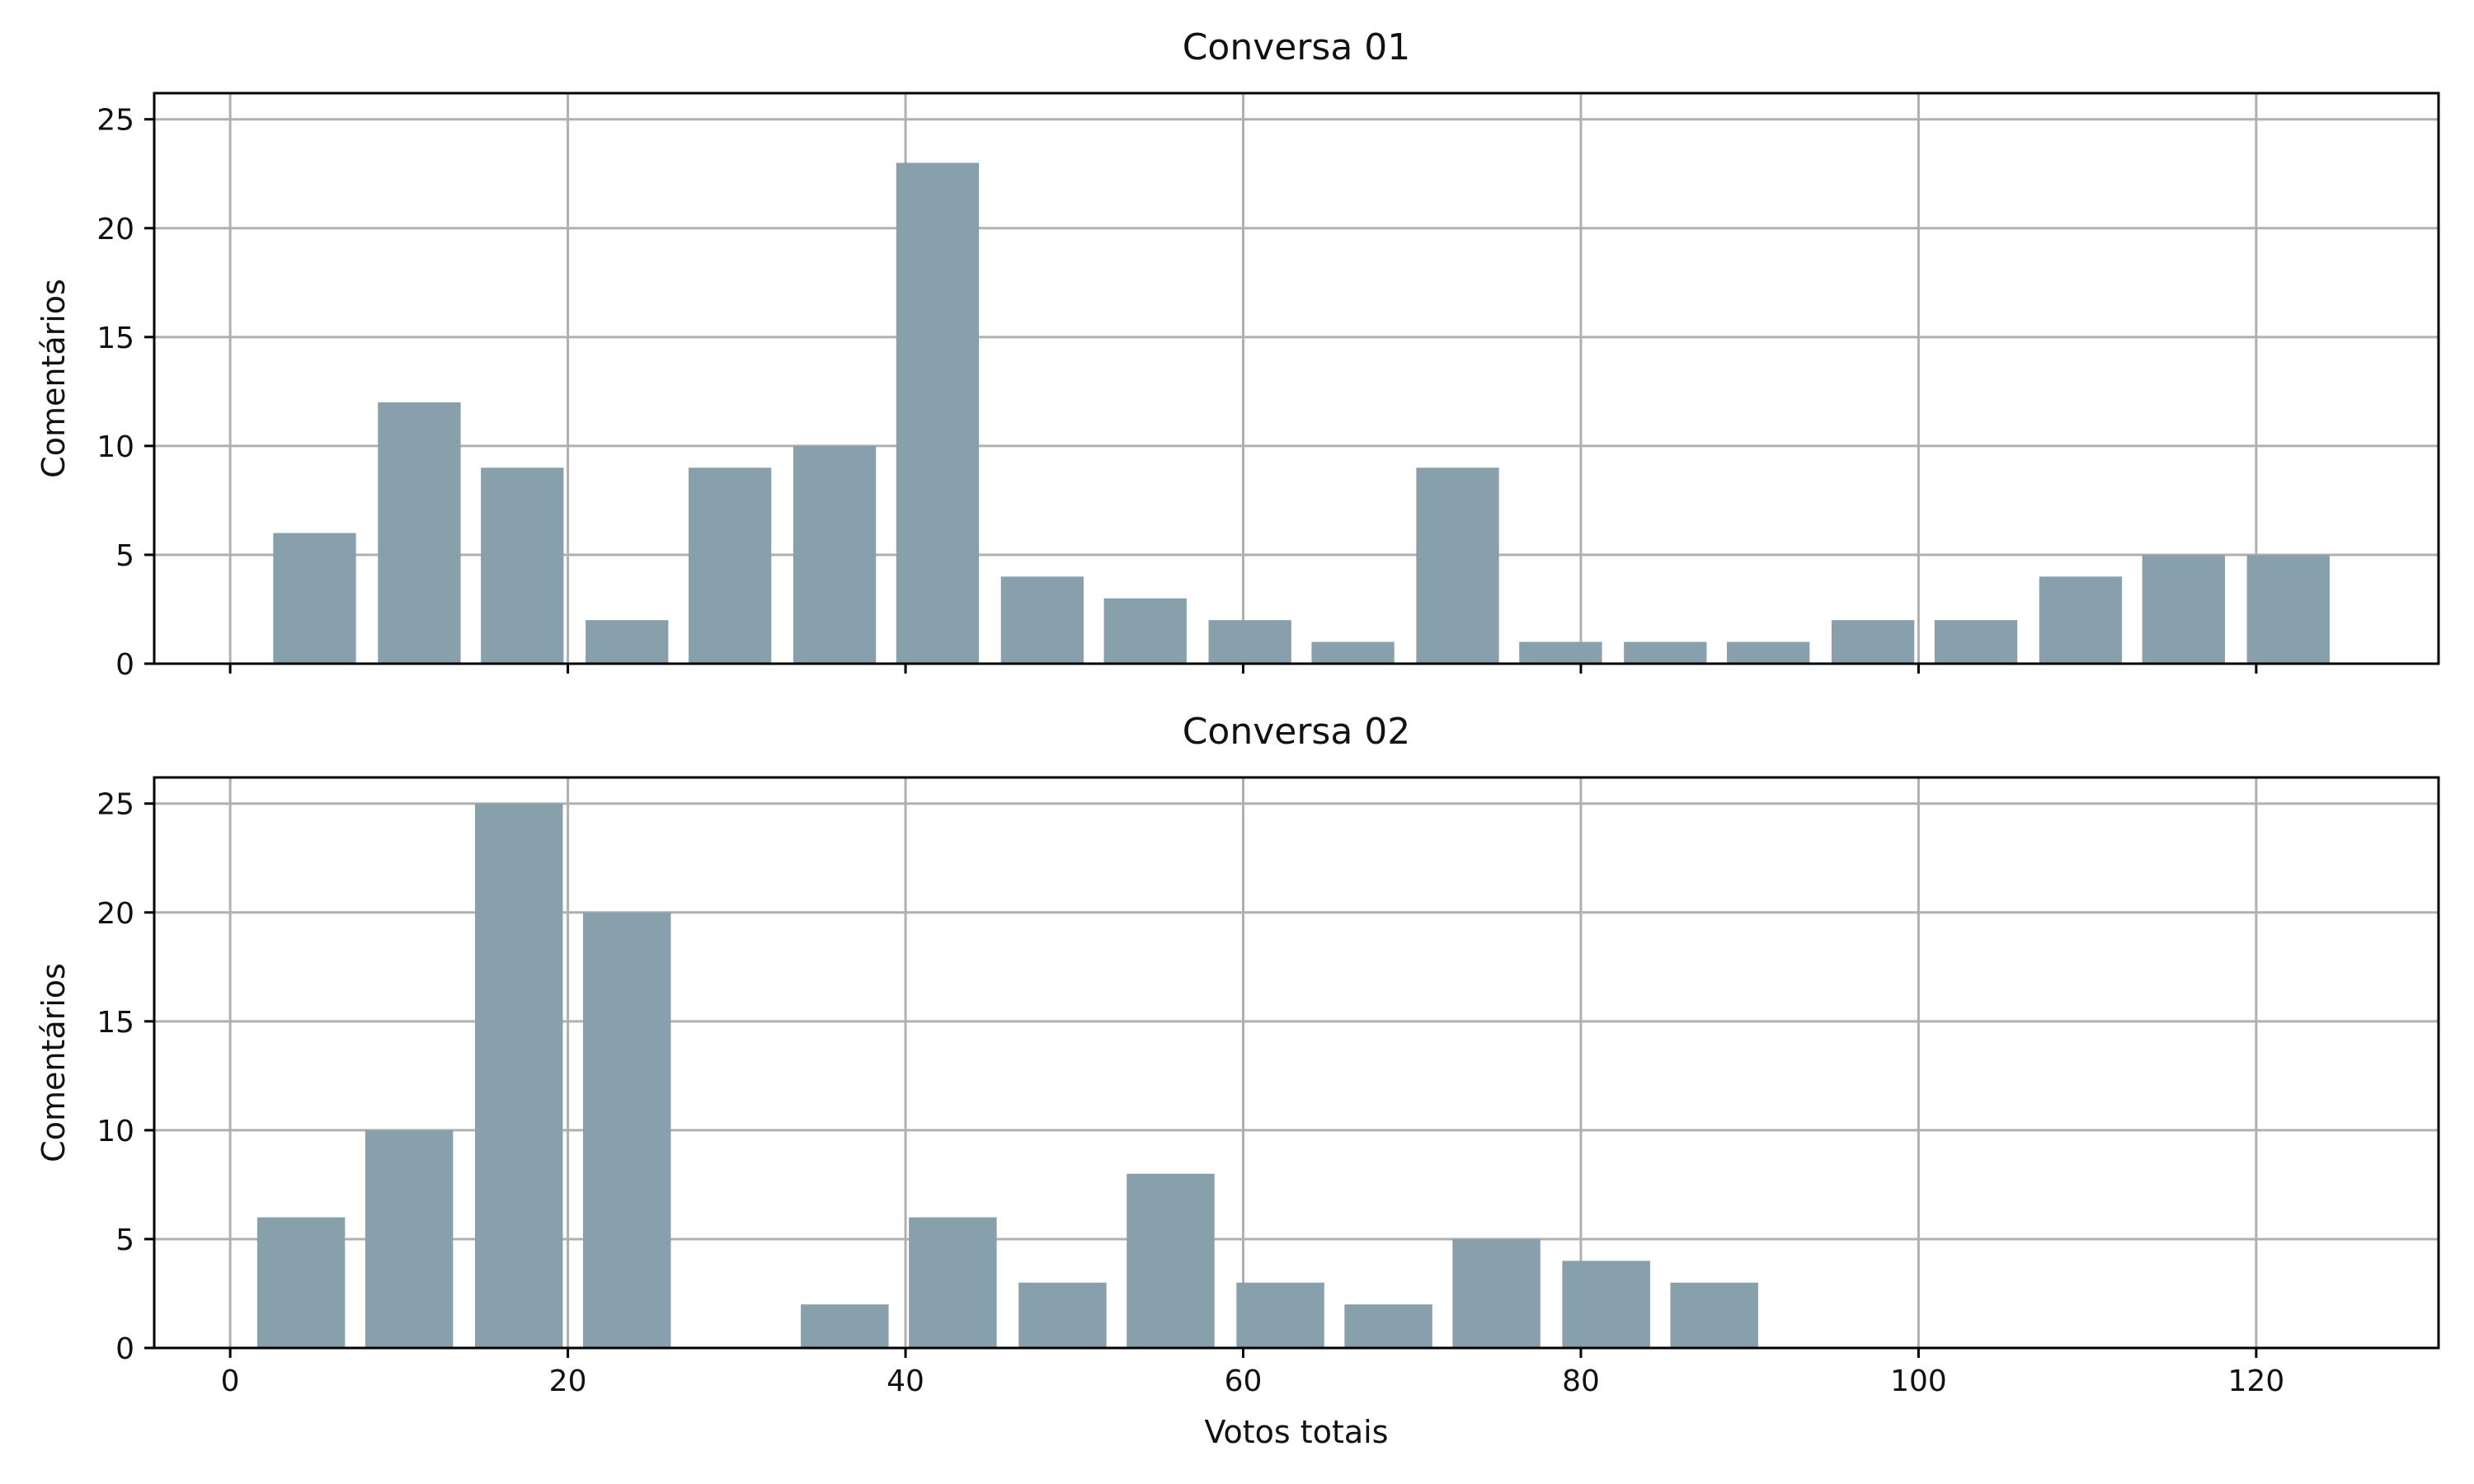 This screenshot has height=1484, width=2474. Describe the element at coordinates (1244, 1381) in the screenshot. I see `x-tick-label: 60` at that location.